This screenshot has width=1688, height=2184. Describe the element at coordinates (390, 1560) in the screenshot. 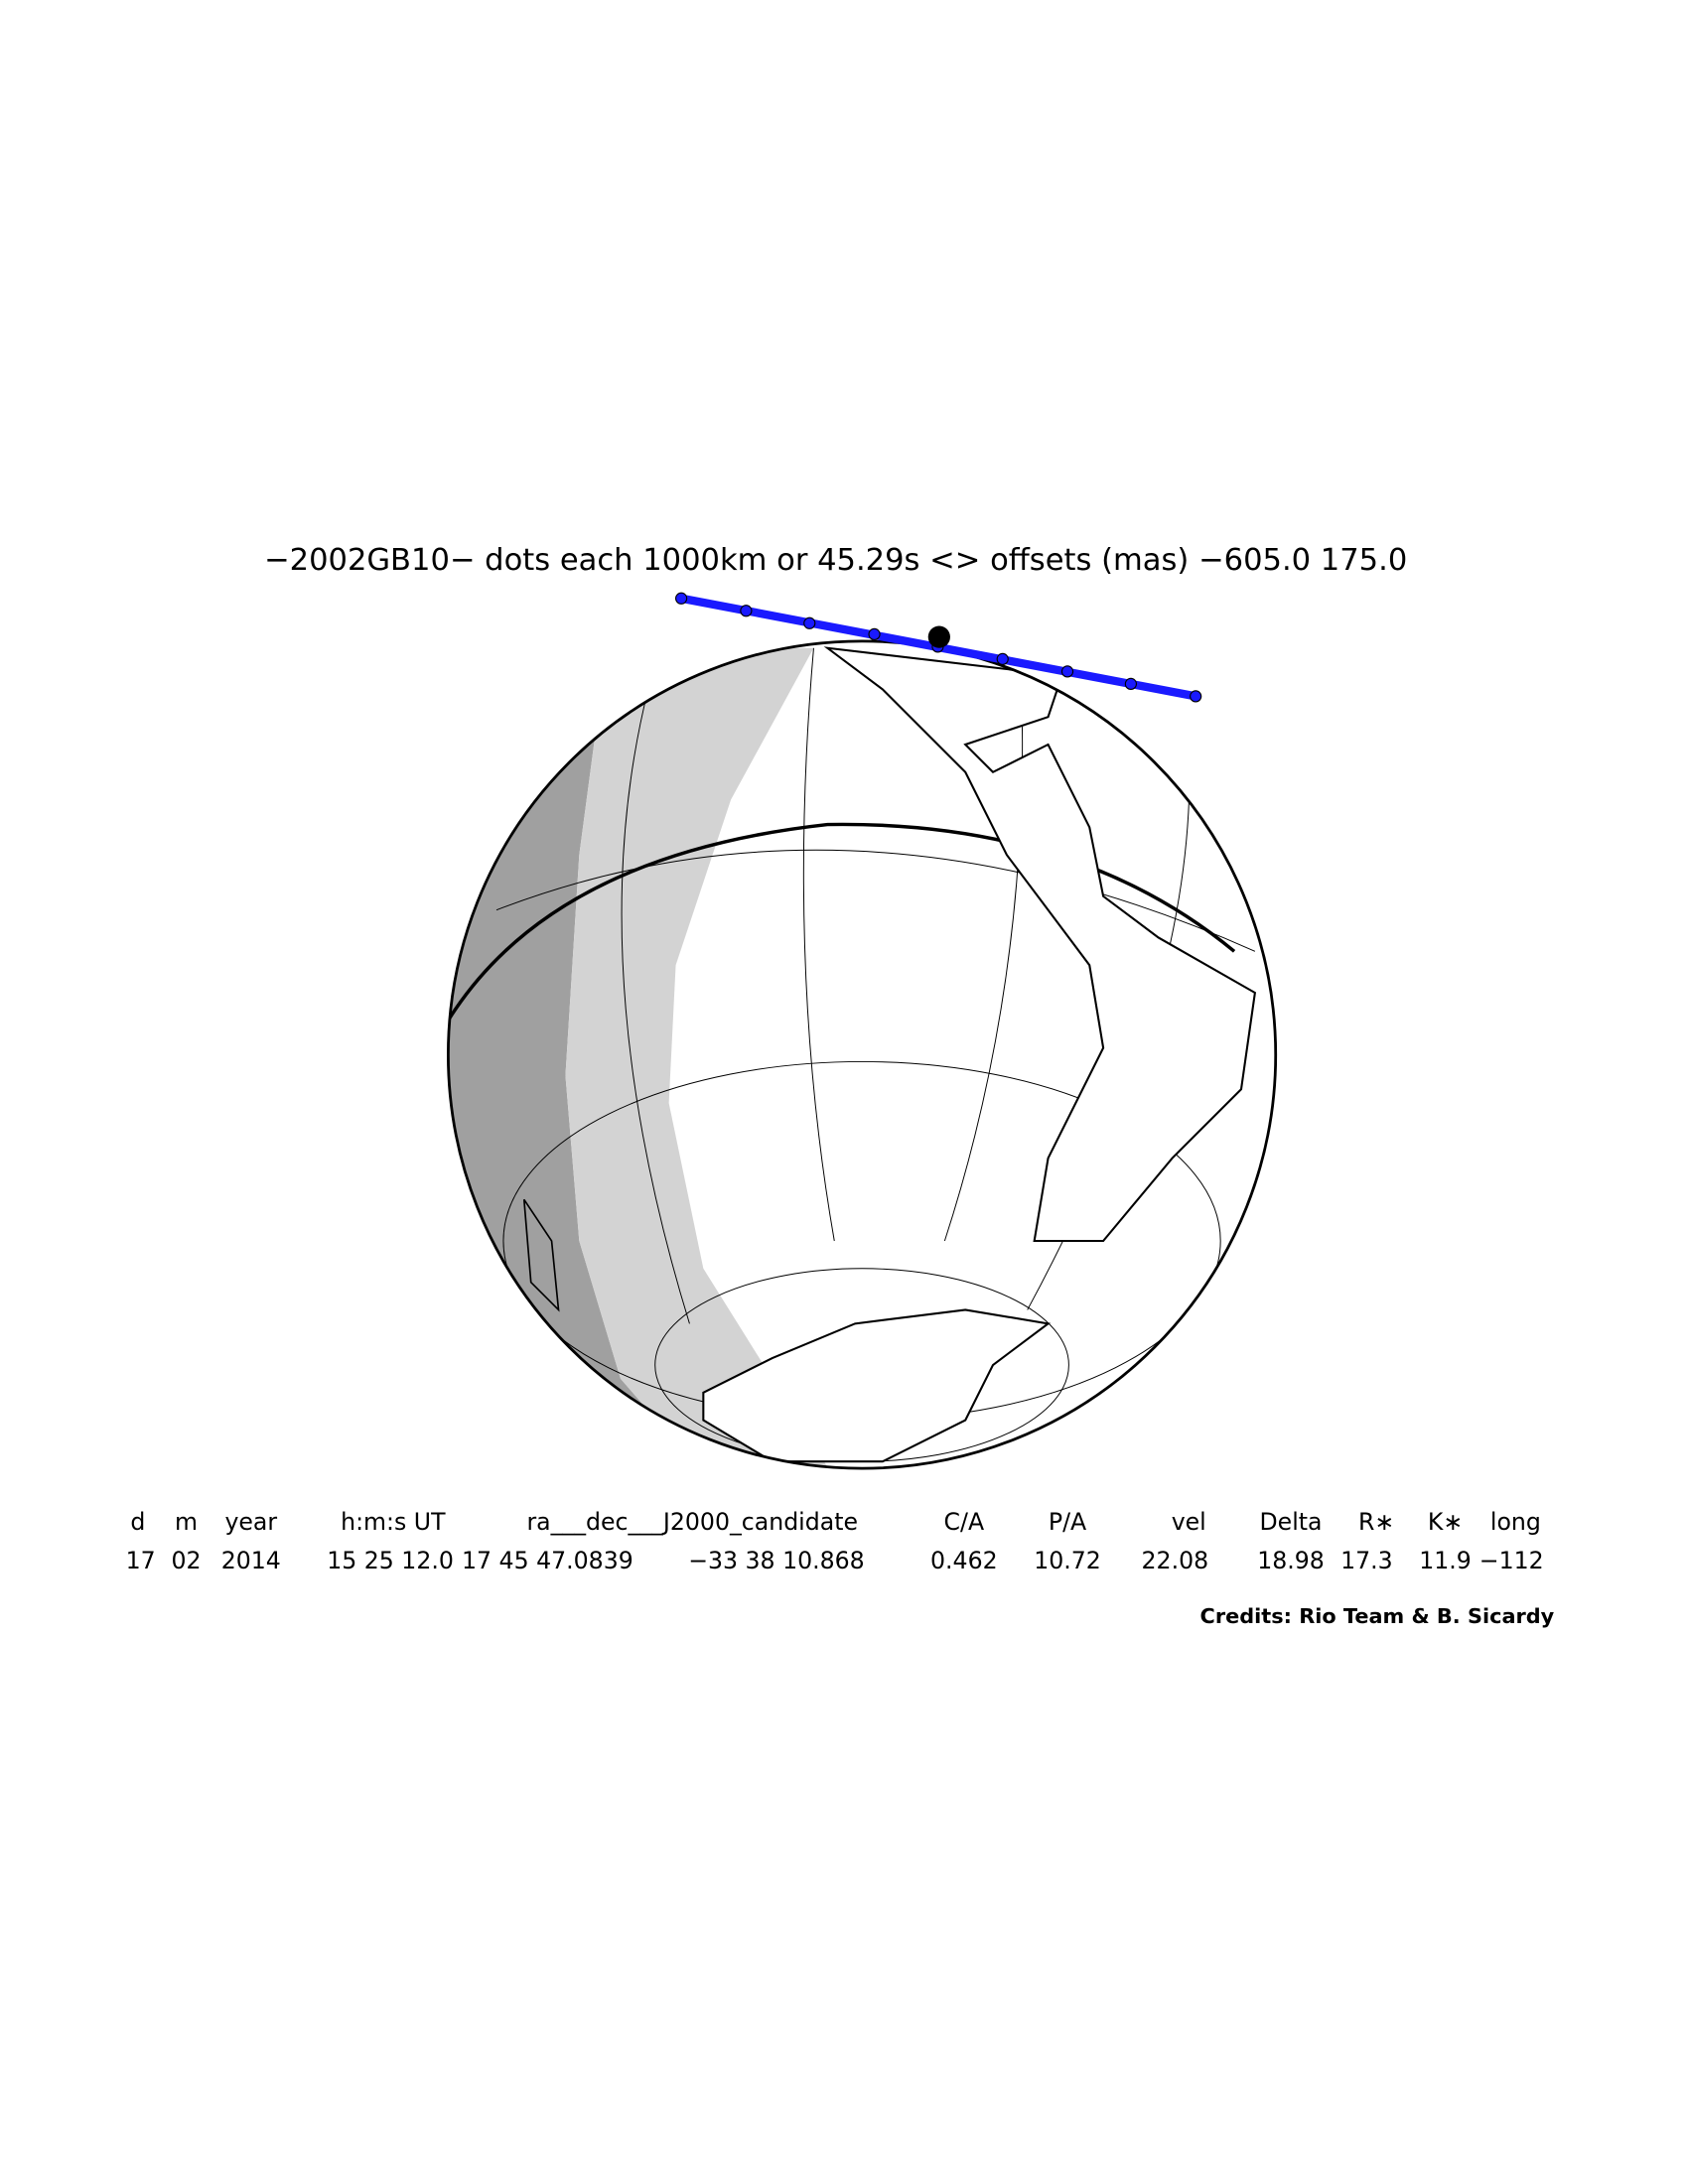

I see `value-cell: 15 25 12.0` at that location.